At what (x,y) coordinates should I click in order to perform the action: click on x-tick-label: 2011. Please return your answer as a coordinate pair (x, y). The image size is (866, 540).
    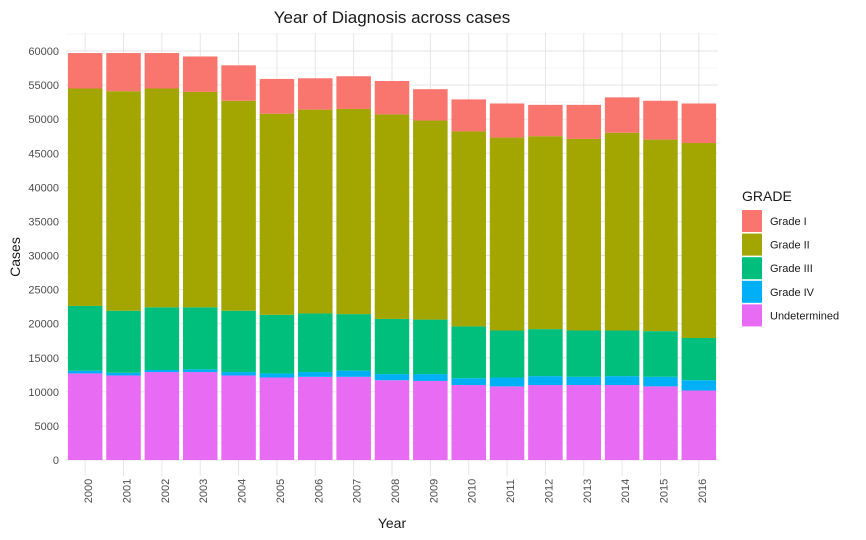
    Looking at the image, I should click on (511, 491).